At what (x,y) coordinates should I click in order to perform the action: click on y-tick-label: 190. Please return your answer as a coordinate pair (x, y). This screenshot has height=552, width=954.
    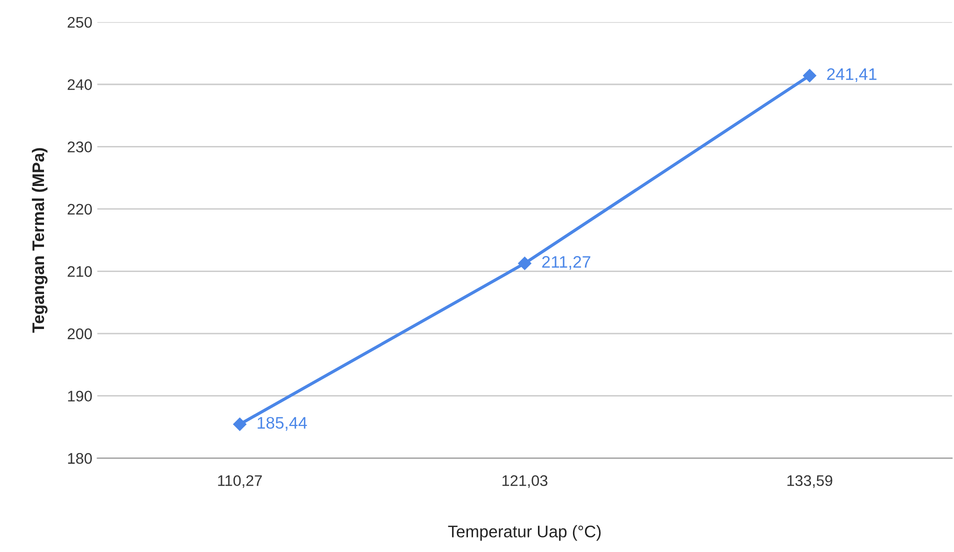
    Looking at the image, I should click on (80, 396).